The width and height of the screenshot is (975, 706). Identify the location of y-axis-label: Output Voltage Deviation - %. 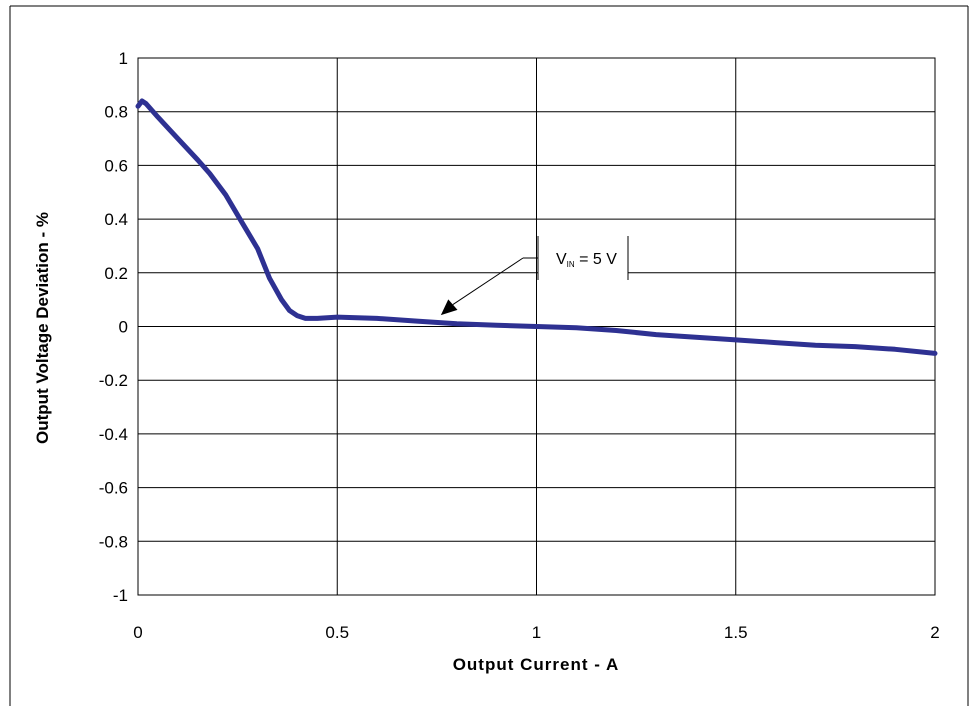
(42, 328).